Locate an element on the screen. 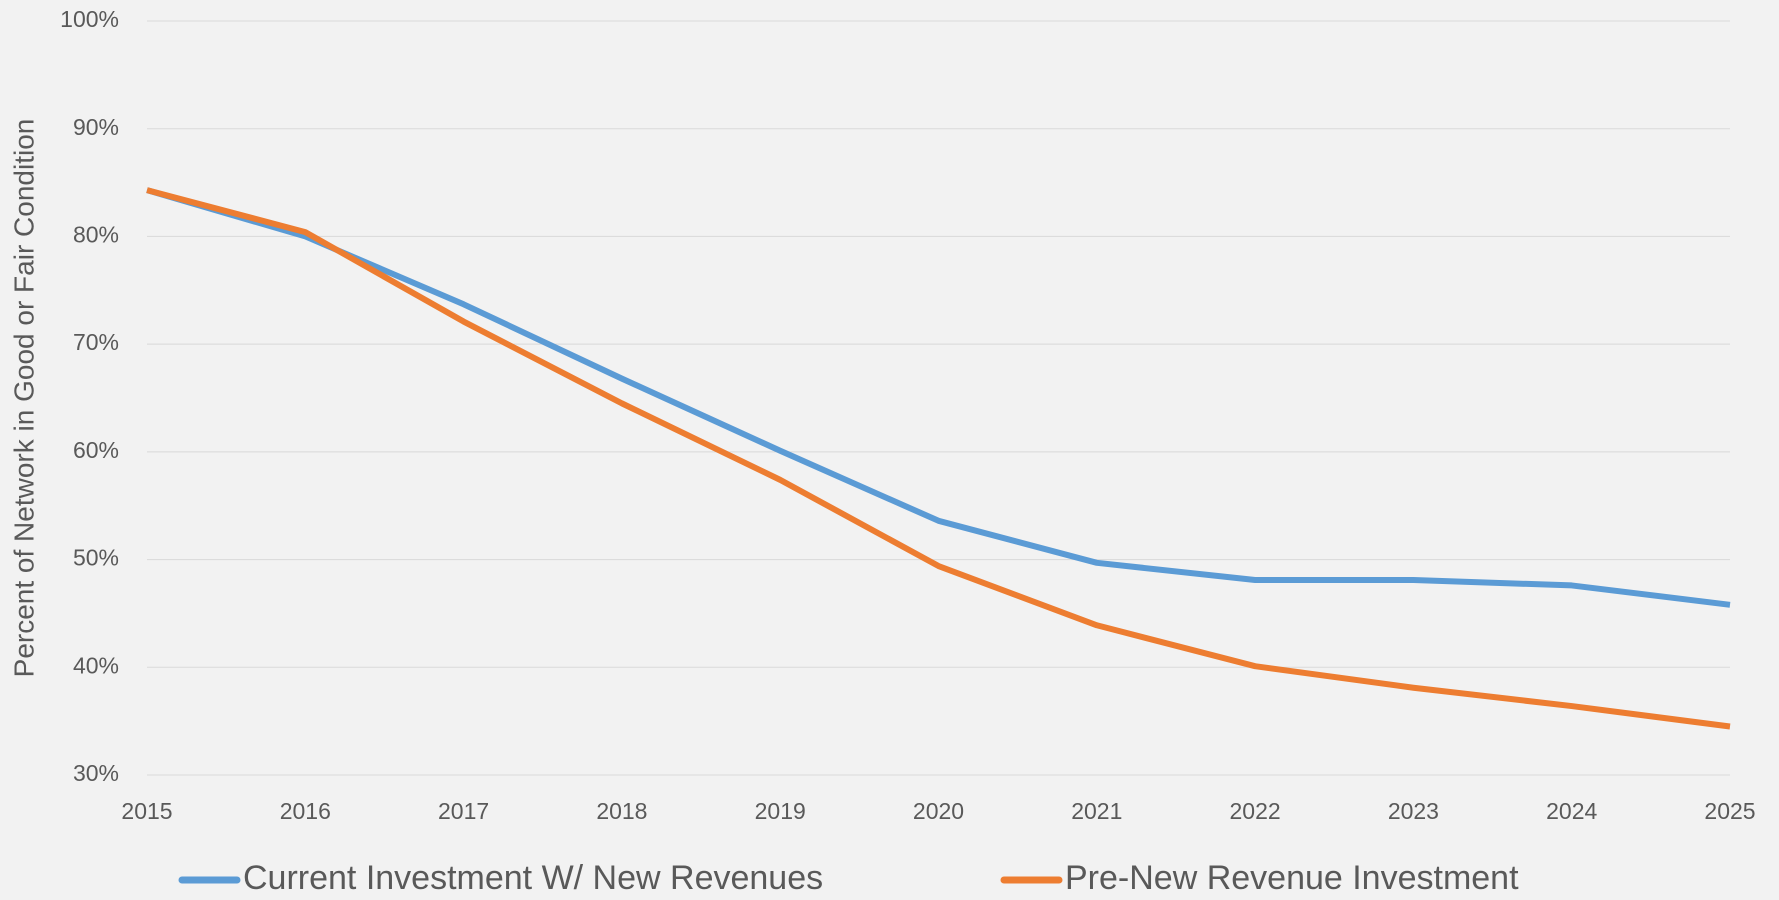 The height and width of the screenshot is (900, 1779). y-tick-label: 90% is located at coordinates (96, 127).